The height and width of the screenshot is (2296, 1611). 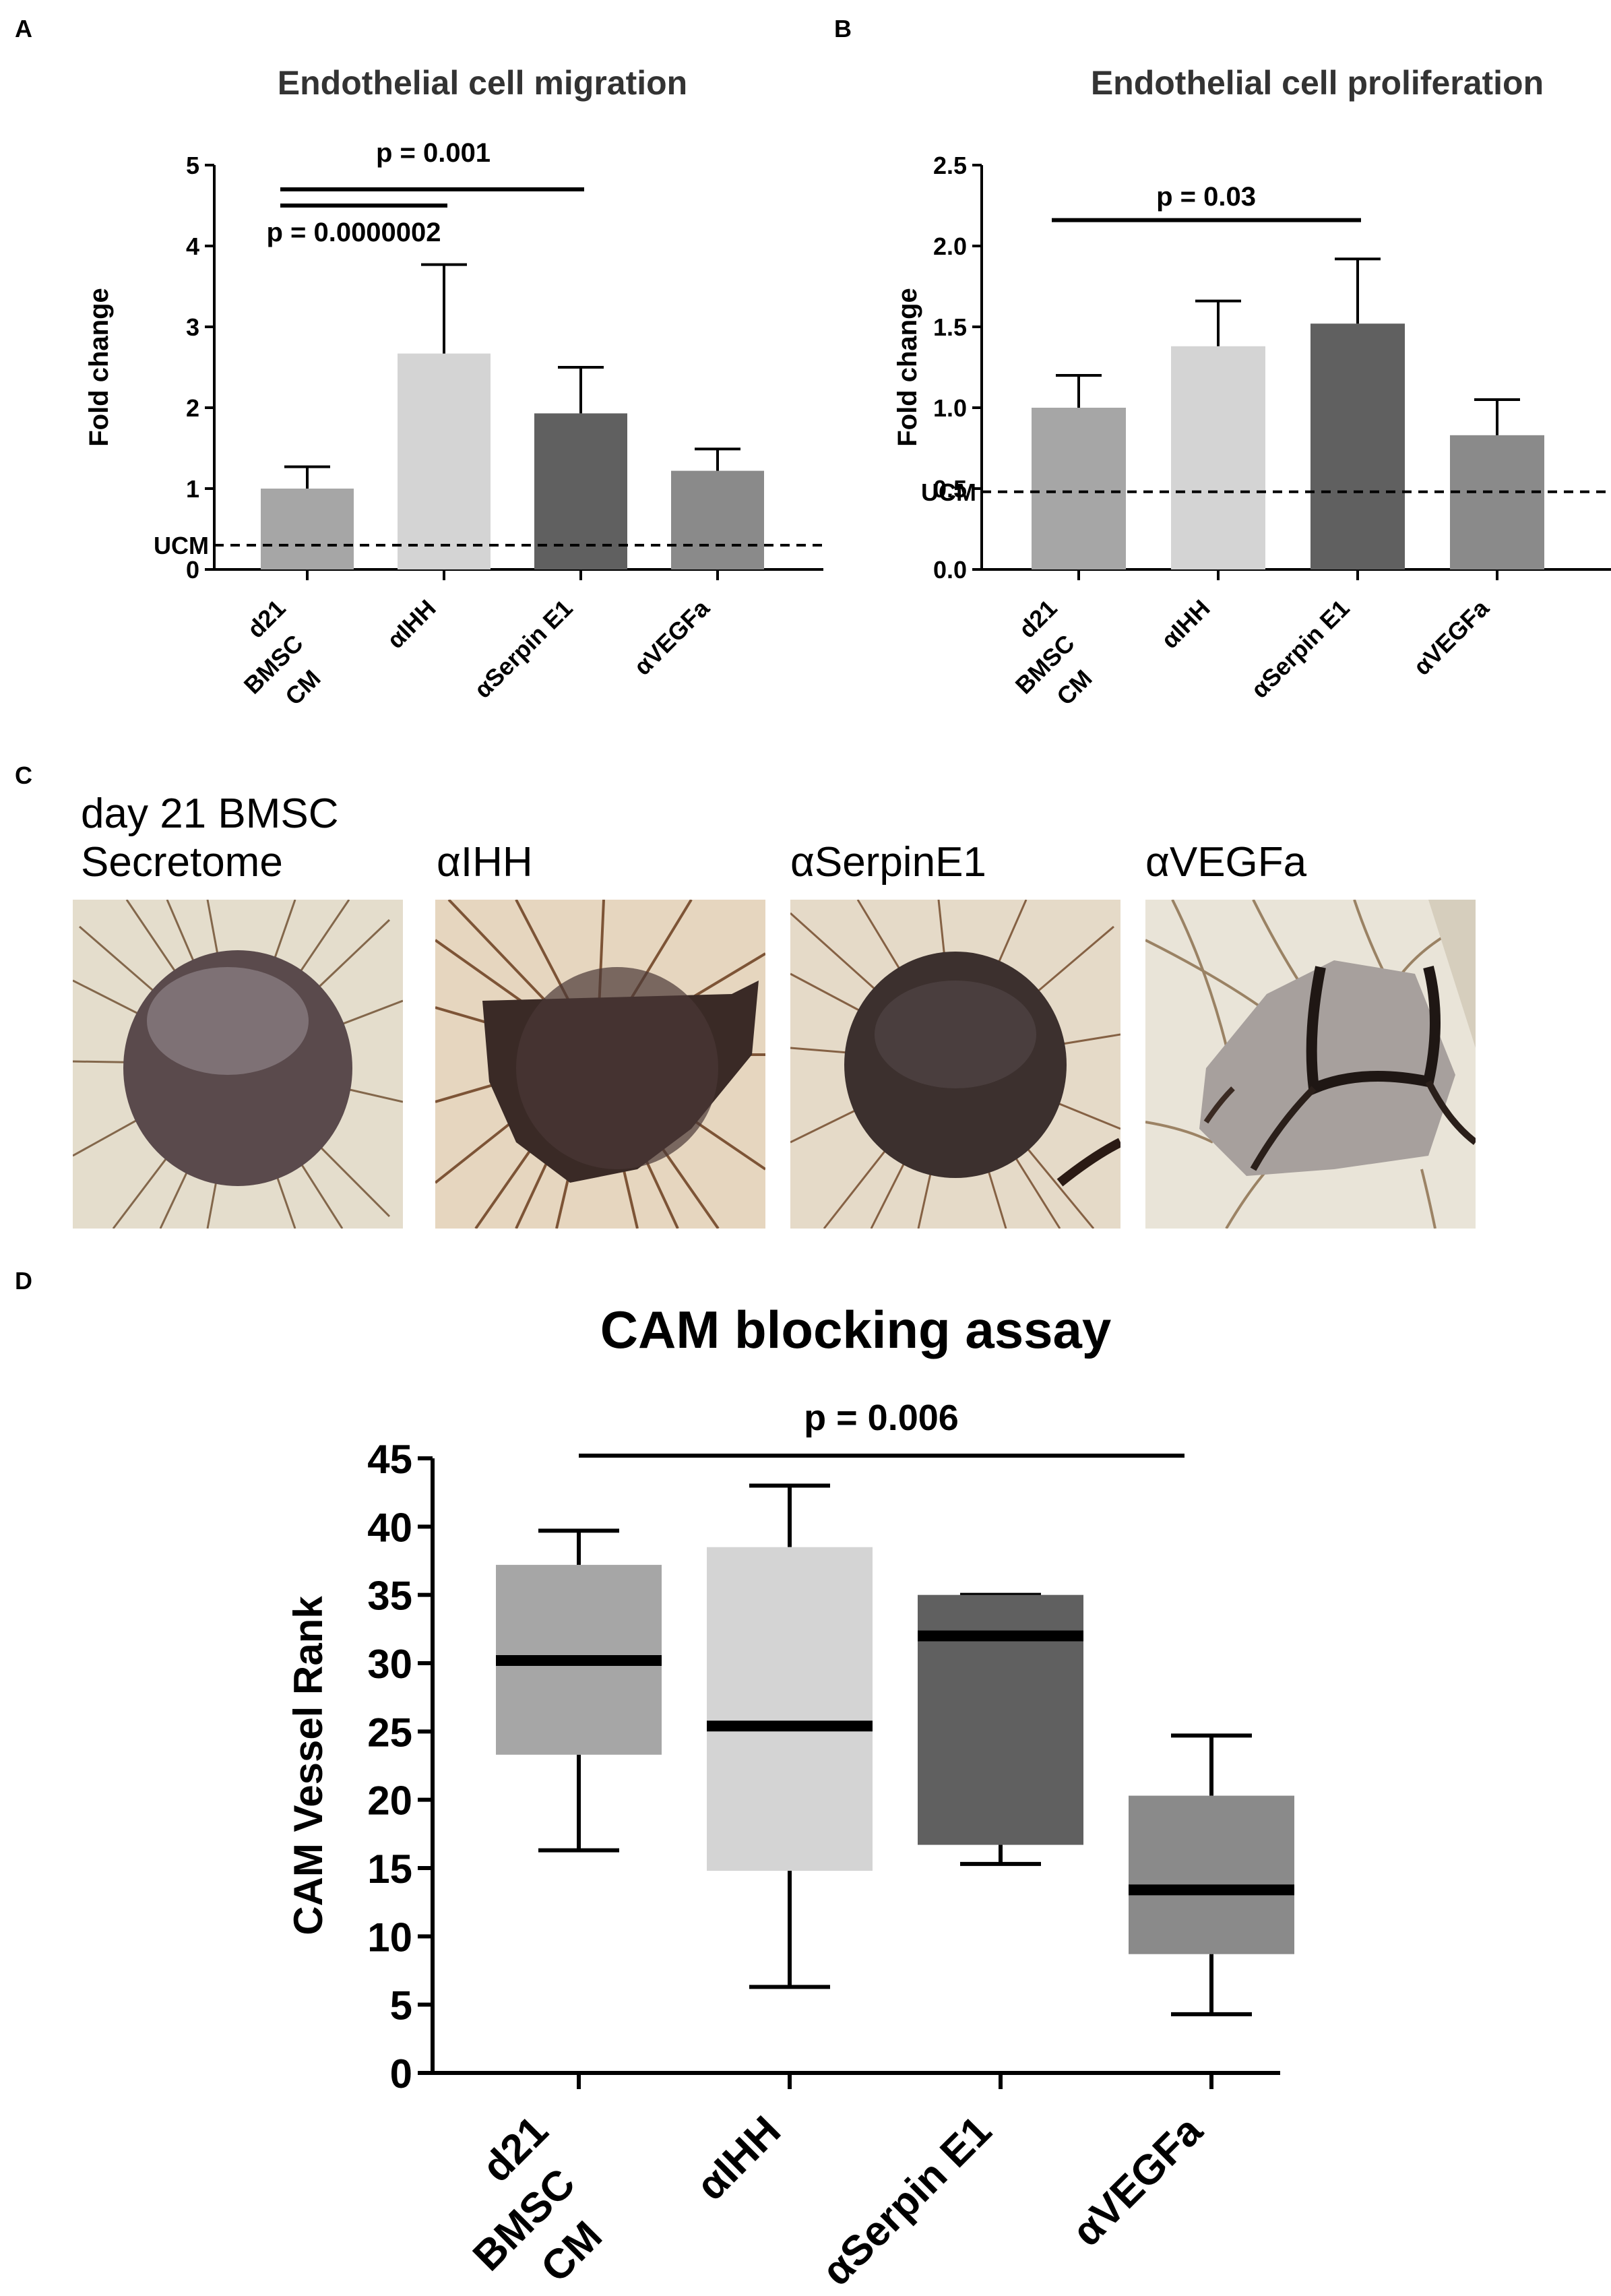 What do you see at coordinates (192, 246) in the screenshot?
I see `y-tick-label: 4` at bounding box center [192, 246].